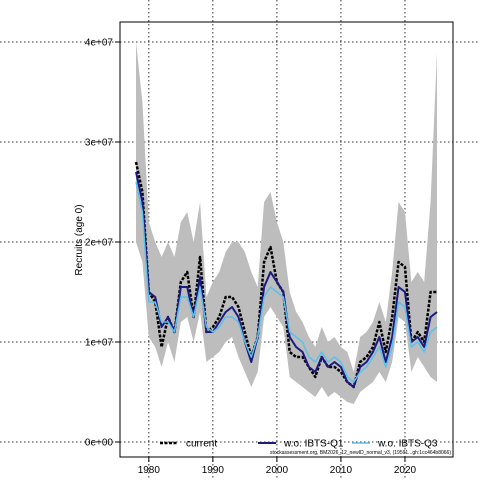 This screenshot has width=480, height=480. I want to click on legend-label-w-o-ibts-q1: w.o. IBTS-Q1, so click(313, 444).